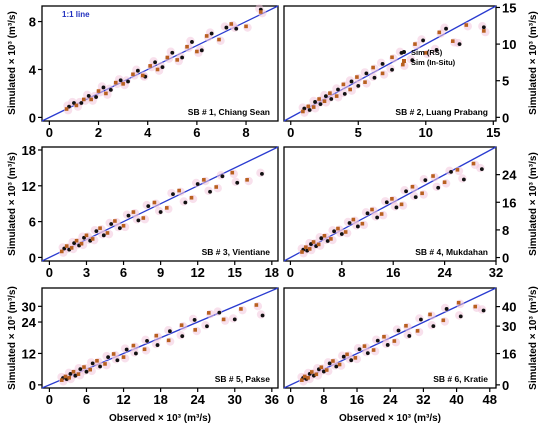 The width and height of the screenshot is (550, 430). What do you see at coordinates (357, 399) in the screenshot?
I see `x-tick-label: 16` at bounding box center [357, 399].